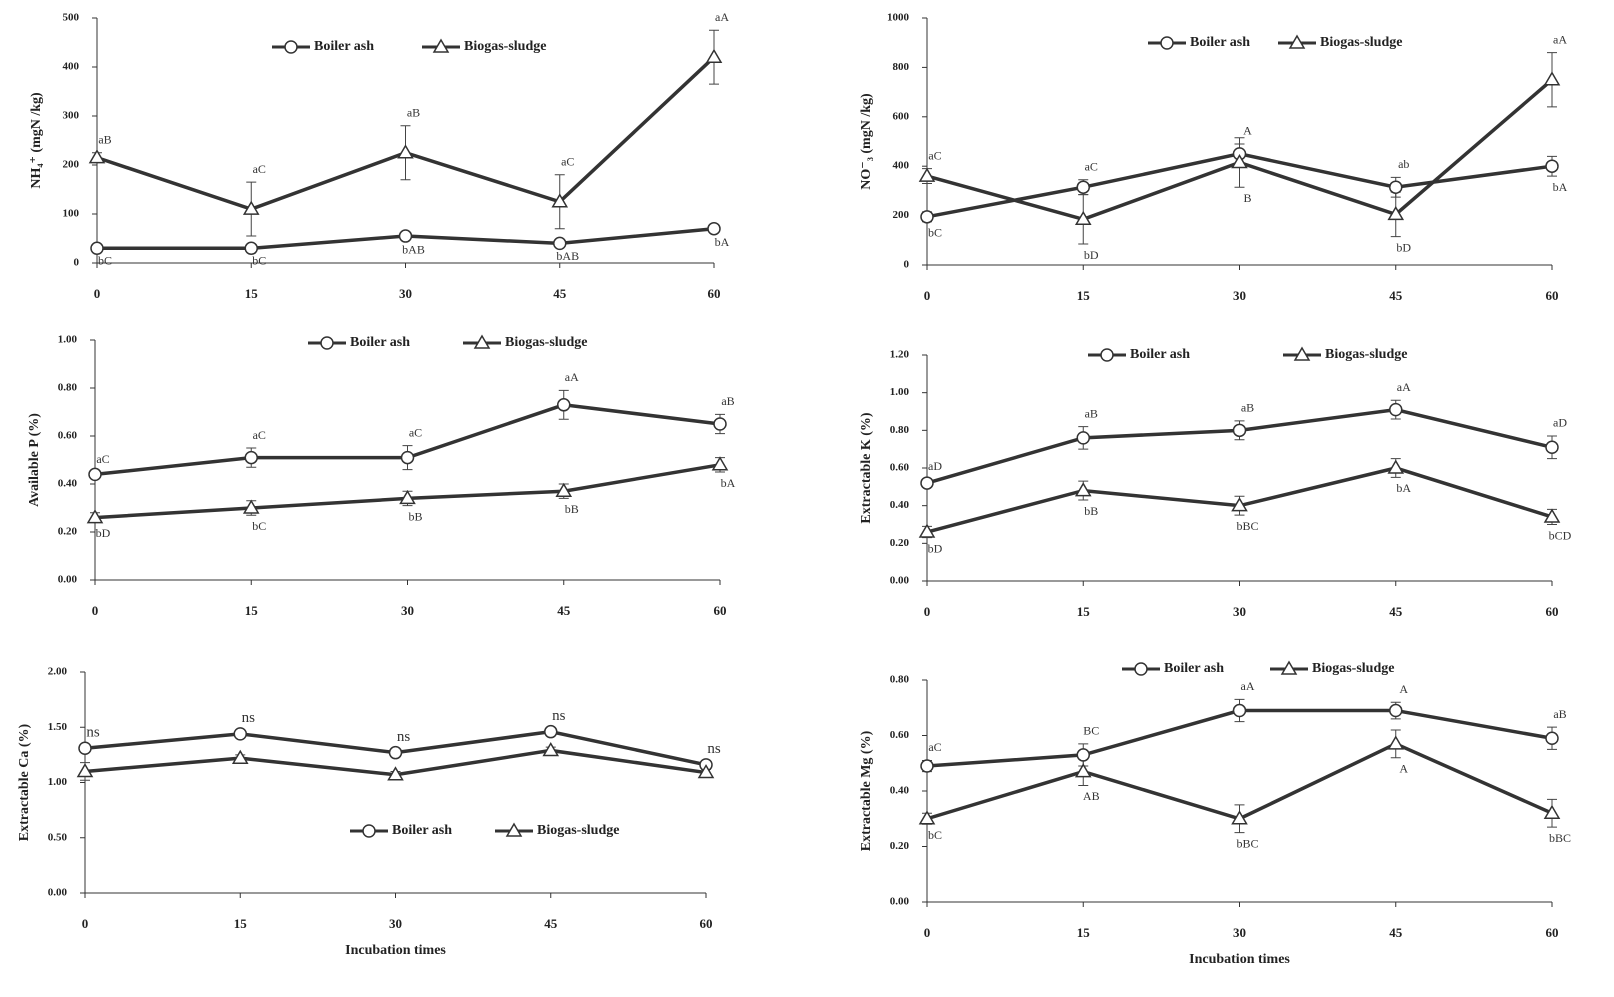 Image resolution: width=1614 pixels, height=997 pixels. I want to click on data-annotation: bC, so click(259, 261).